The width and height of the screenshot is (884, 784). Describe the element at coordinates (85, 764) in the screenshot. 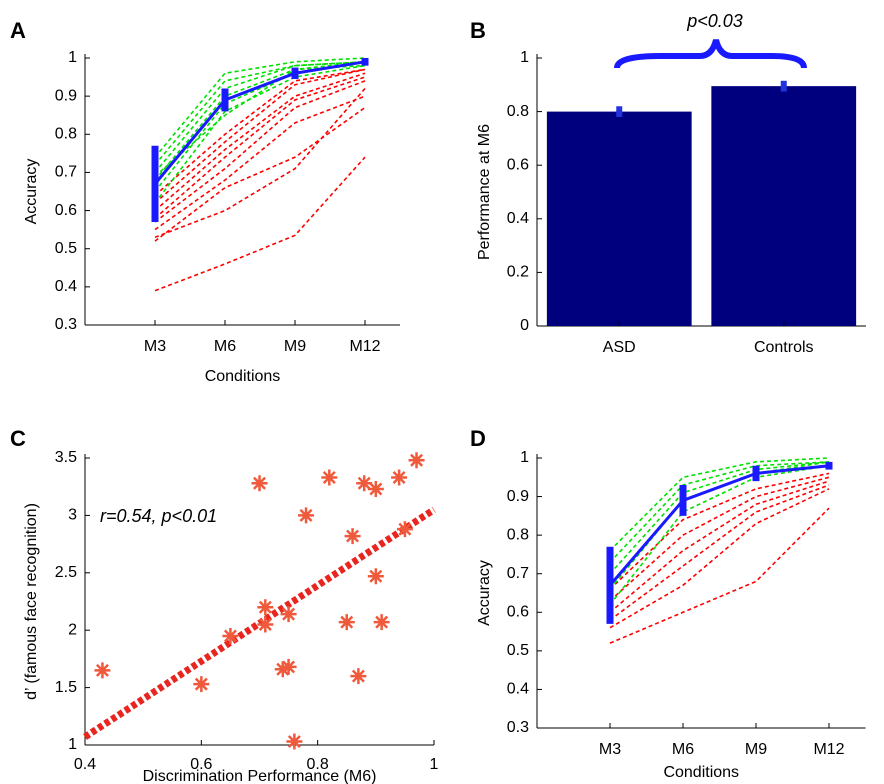

I see `x-tick-label: 0.4` at that location.